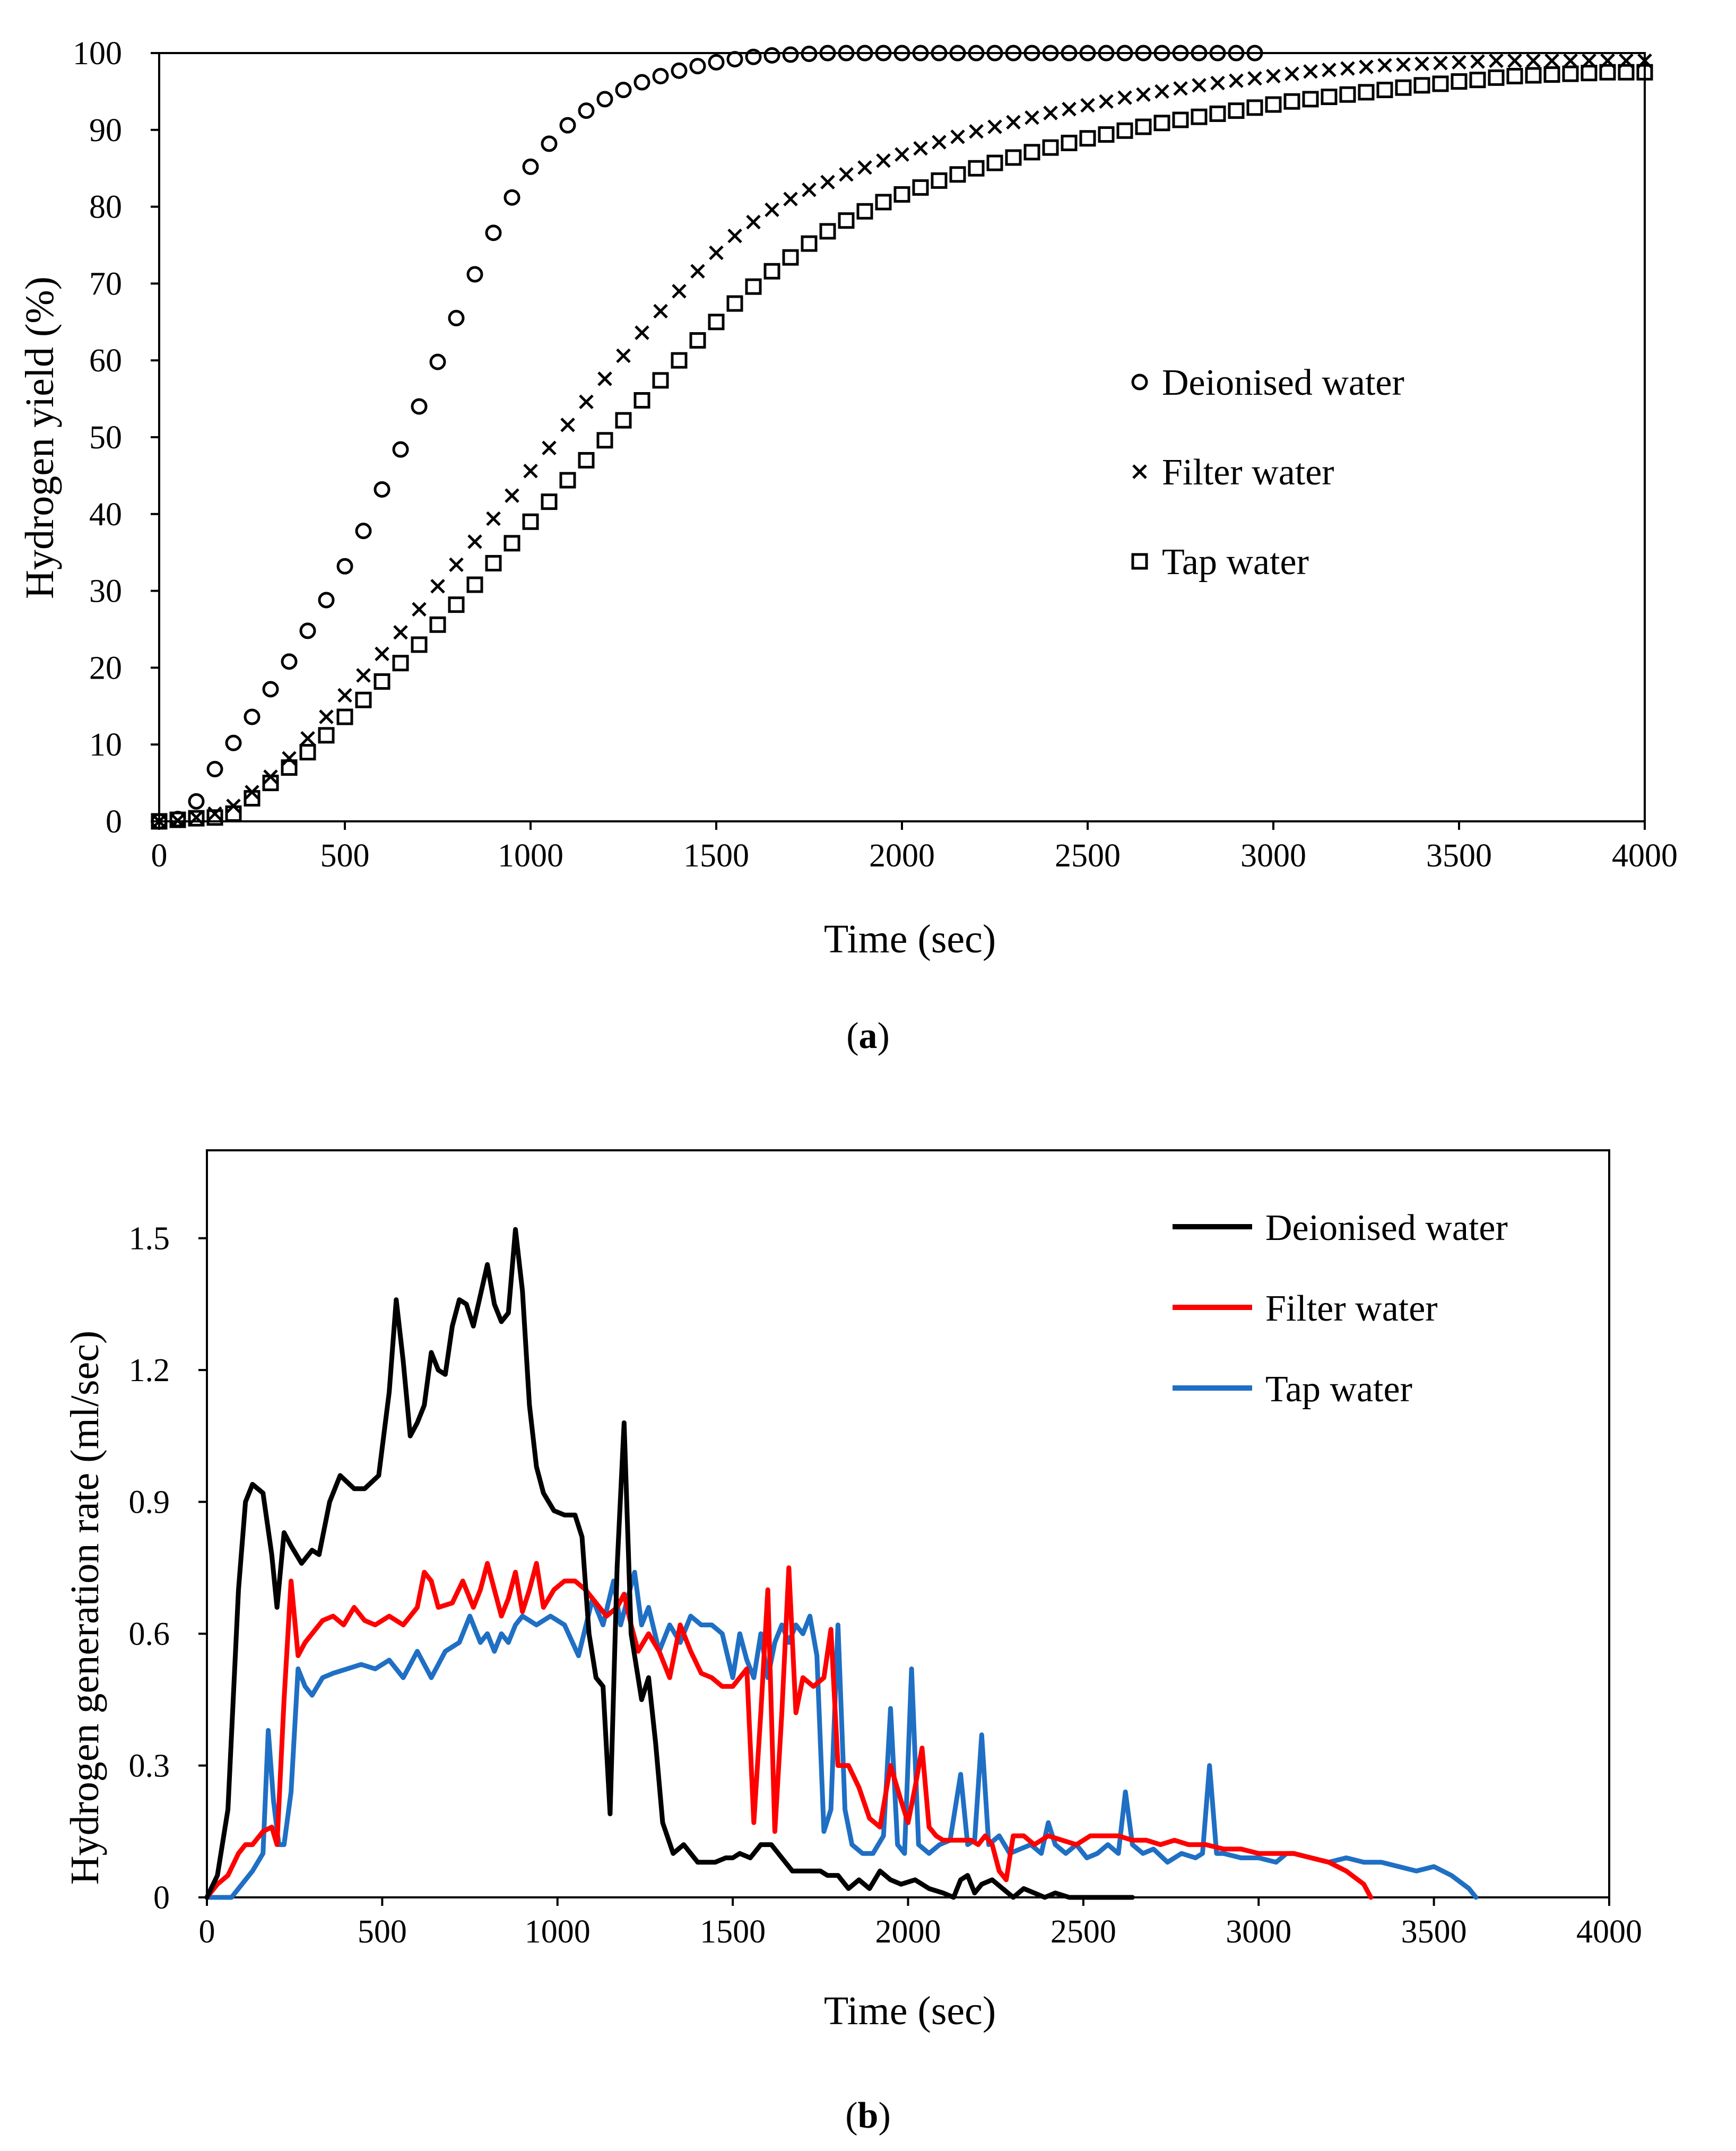 The image size is (1736, 2151). I want to click on y-tick-label-a-90: 90, so click(105, 130).